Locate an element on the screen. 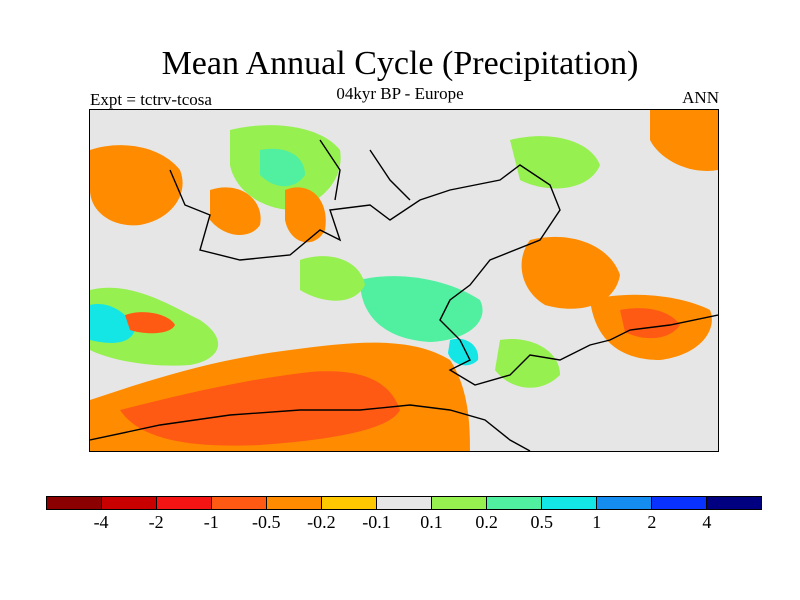 The image size is (800, 600). anomaly-region-northwest is located at coordinates (136, 185).